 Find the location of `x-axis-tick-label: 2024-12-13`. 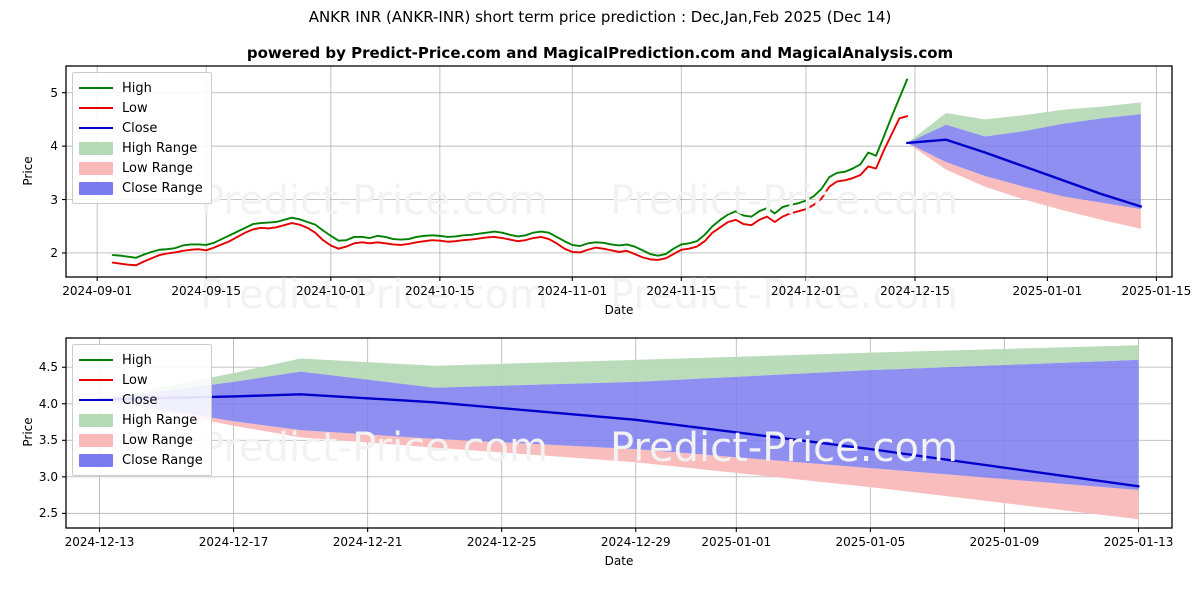

x-axis-tick-label: 2024-12-13 is located at coordinates (99, 542).